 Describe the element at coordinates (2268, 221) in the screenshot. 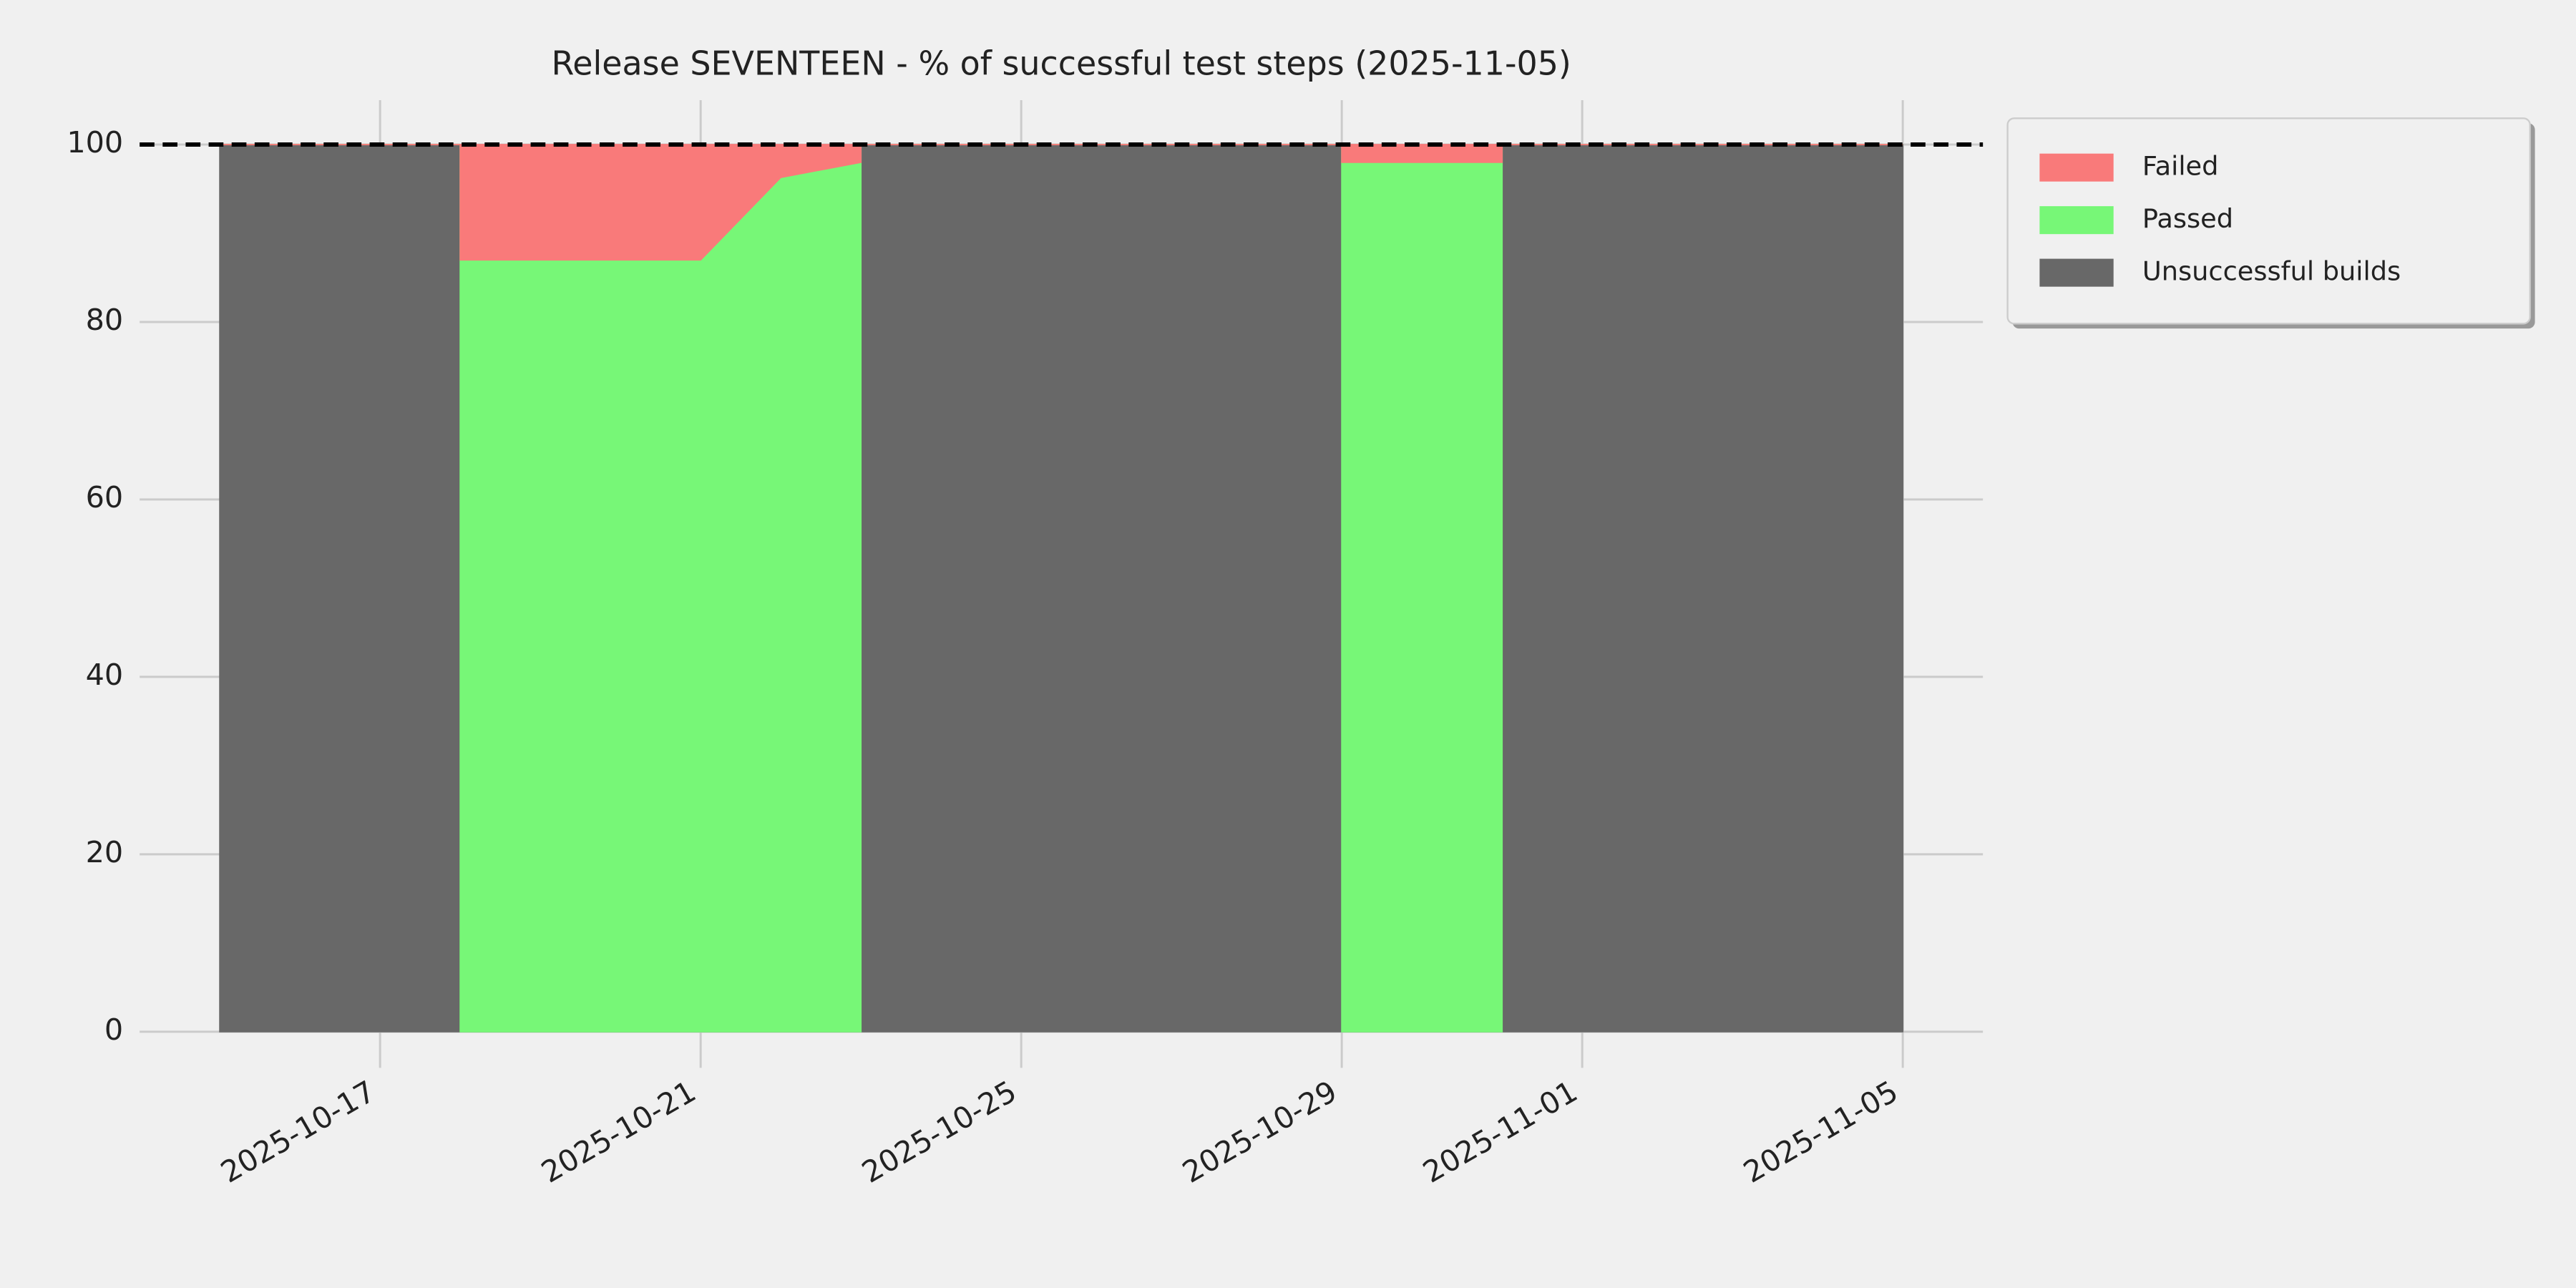

I see `legend-box` at that location.